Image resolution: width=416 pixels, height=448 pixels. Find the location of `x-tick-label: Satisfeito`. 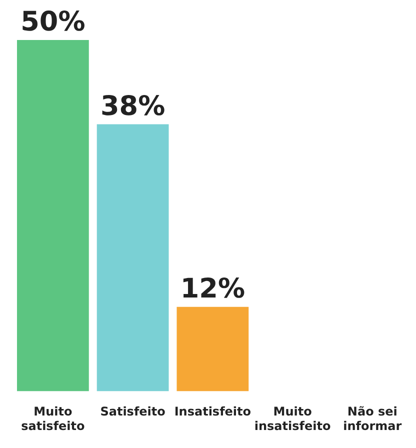

x-tick-label: Satisfeito is located at coordinates (133, 411).